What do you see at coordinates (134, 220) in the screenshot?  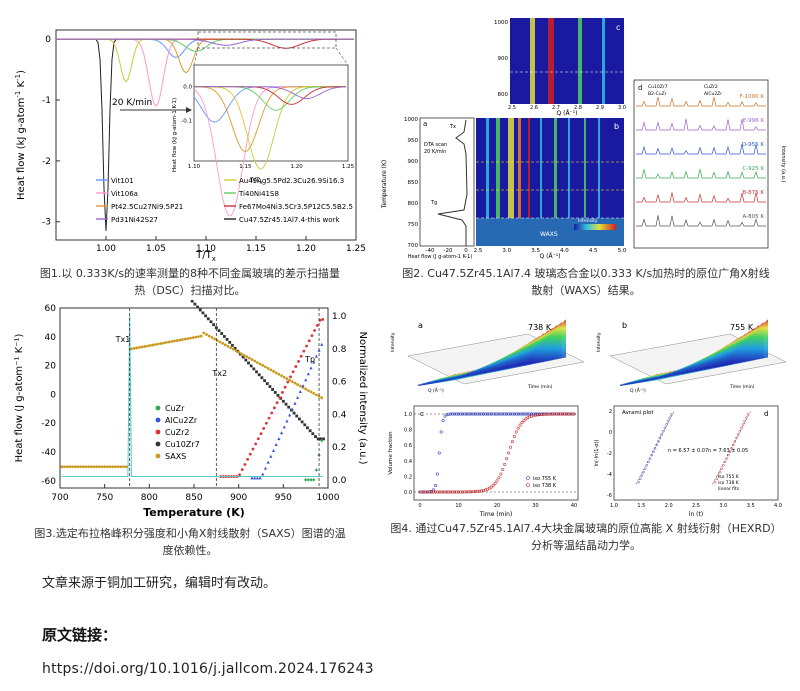 I see `legend-label: Pd31Ni42S27` at bounding box center [134, 220].